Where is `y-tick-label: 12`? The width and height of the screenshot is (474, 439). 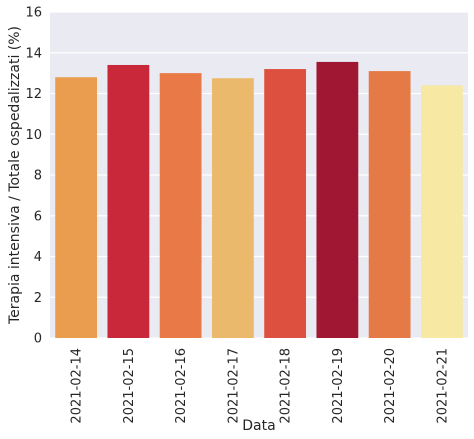
y-tick-label: 12 is located at coordinates (33, 94).